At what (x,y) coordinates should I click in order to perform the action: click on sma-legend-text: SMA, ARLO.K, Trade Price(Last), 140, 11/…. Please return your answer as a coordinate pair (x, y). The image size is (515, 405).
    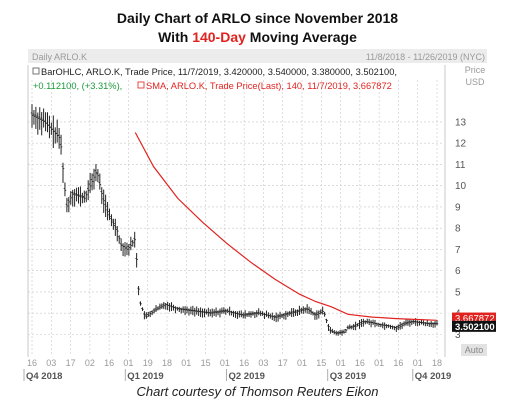
    Looking at the image, I should click on (269, 86).